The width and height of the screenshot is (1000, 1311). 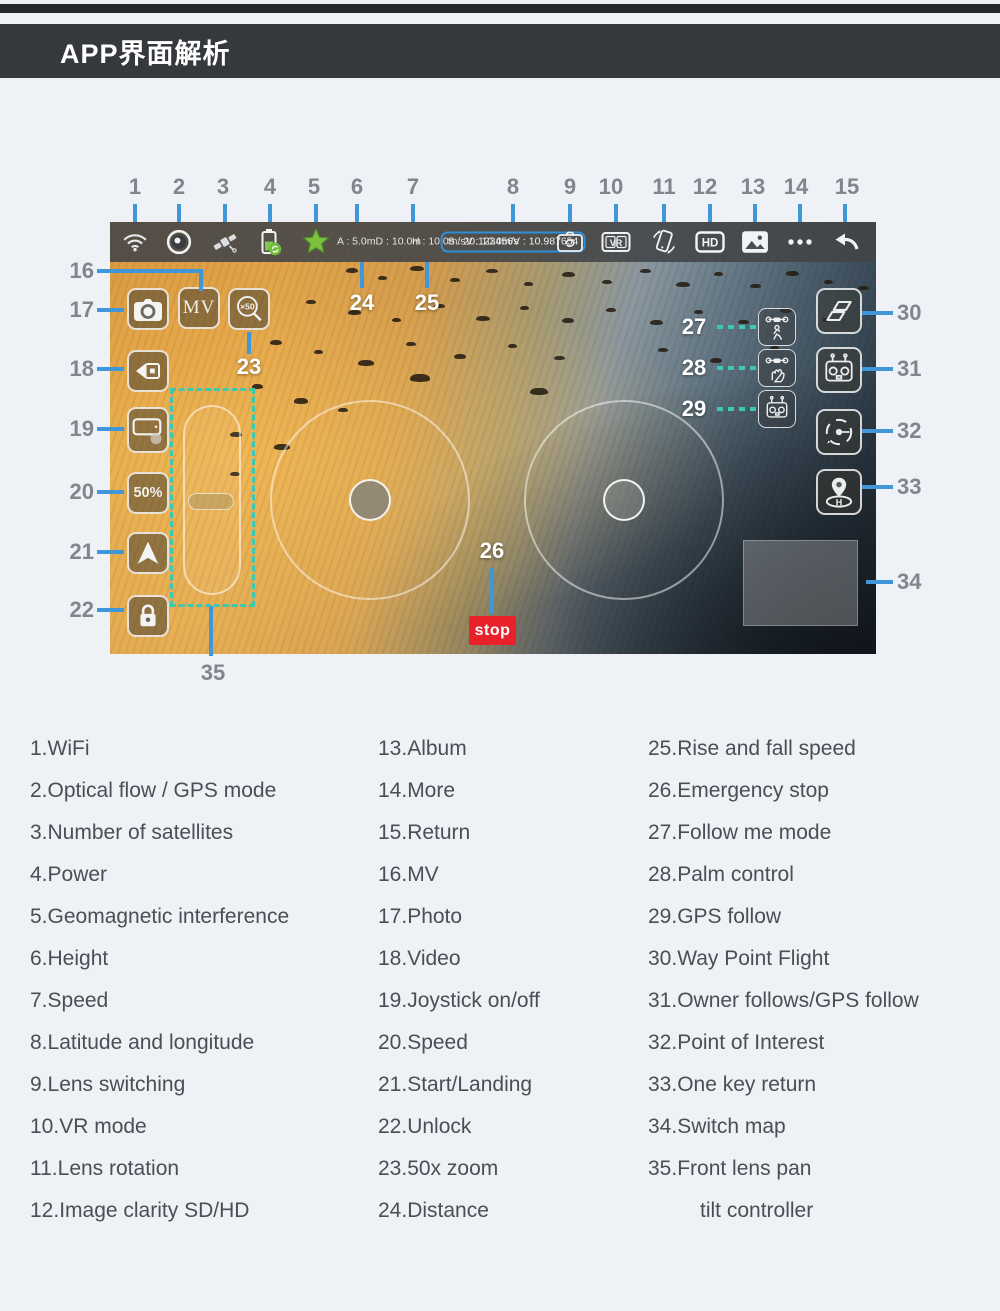 What do you see at coordinates (717, 1126) in the screenshot?
I see `legend-item: 34.Switch map` at bounding box center [717, 1126].